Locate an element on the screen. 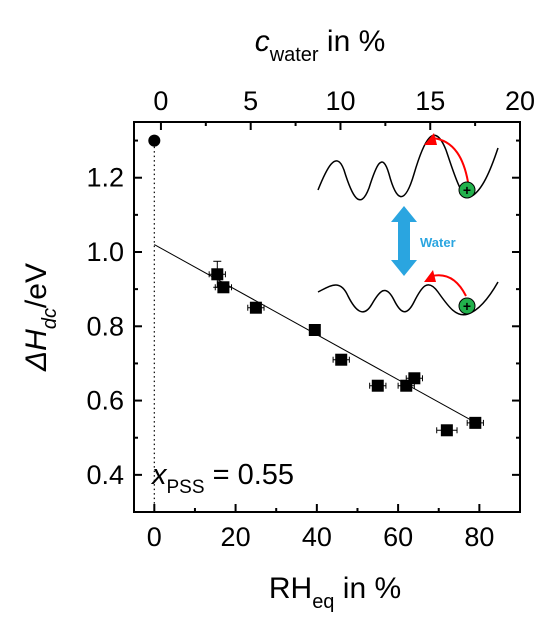 Image resolution: width=545 pixels, height=625 pixels. wet-ion-plus-icon: + is located at coordinates (467, 306).